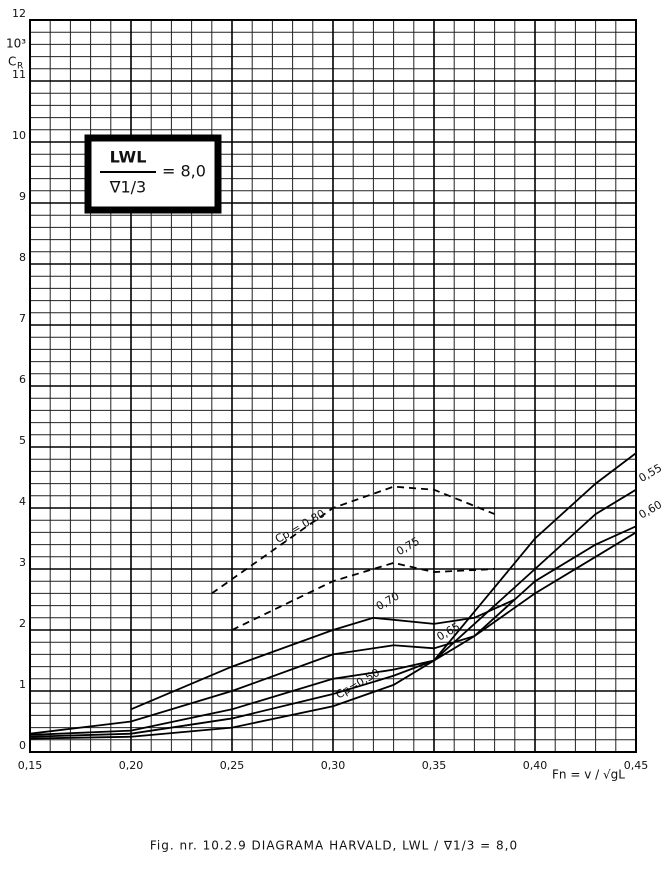 The width and height of the screenshot is (668, 888). Describe the element at coordinates (131, 765) in the screenshot. I see `x-tick-label: 0,20` at that location.